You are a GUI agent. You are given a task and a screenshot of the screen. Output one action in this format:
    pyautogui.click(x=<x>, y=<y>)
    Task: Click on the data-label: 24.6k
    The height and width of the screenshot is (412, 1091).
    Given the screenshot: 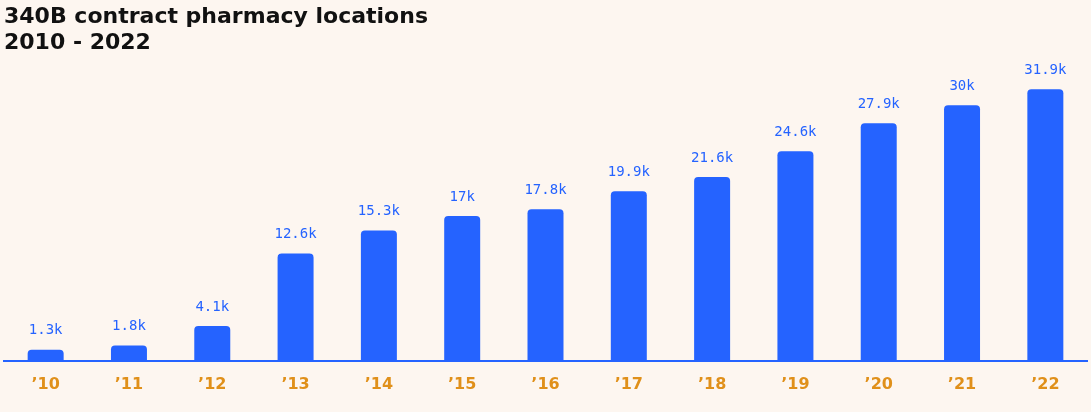 What is the action you would take?
    pyautogui.click(x=796, y=130)
    